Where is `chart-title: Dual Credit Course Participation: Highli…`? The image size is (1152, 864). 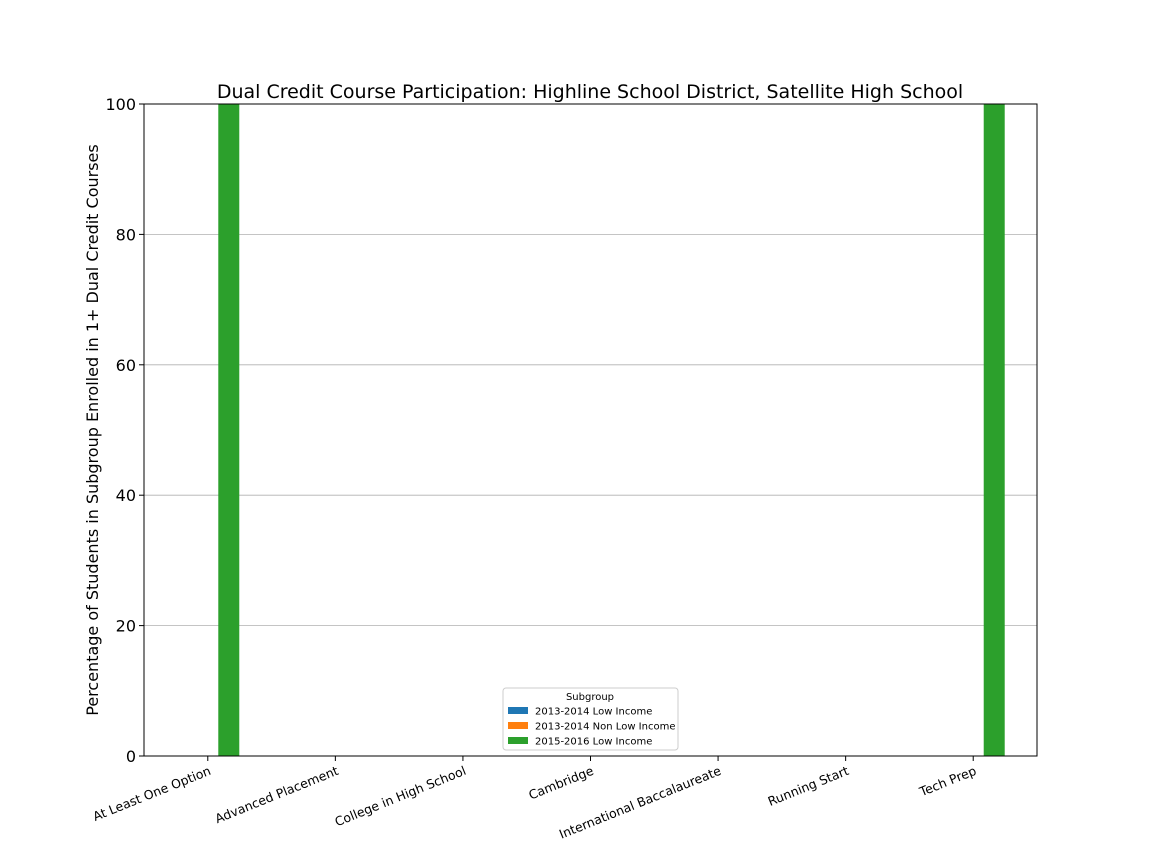 chart-title: Dual Credit Course Participation: Highli… is located at coordinates (590, 92).